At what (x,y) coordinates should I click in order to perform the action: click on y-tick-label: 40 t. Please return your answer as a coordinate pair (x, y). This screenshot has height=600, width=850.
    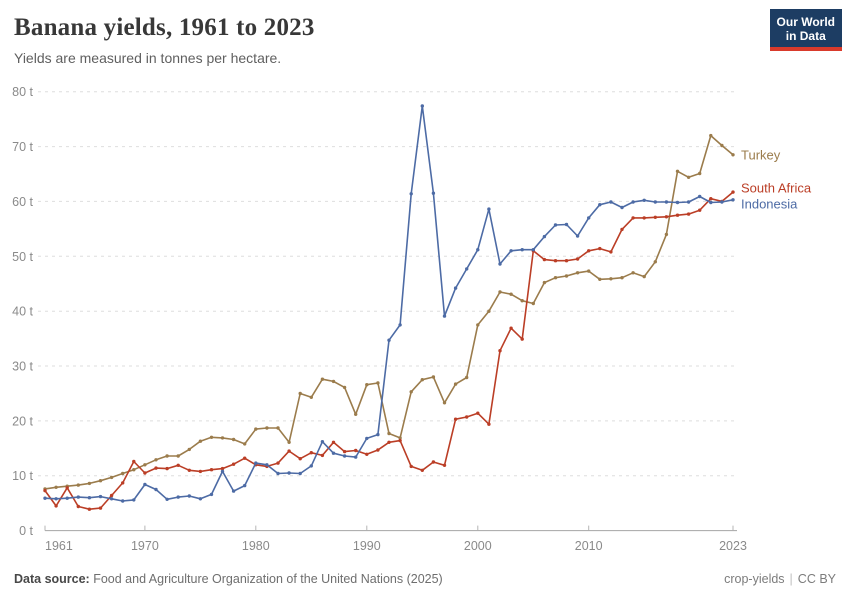
    Looking at the image, I should click on (22, 312).